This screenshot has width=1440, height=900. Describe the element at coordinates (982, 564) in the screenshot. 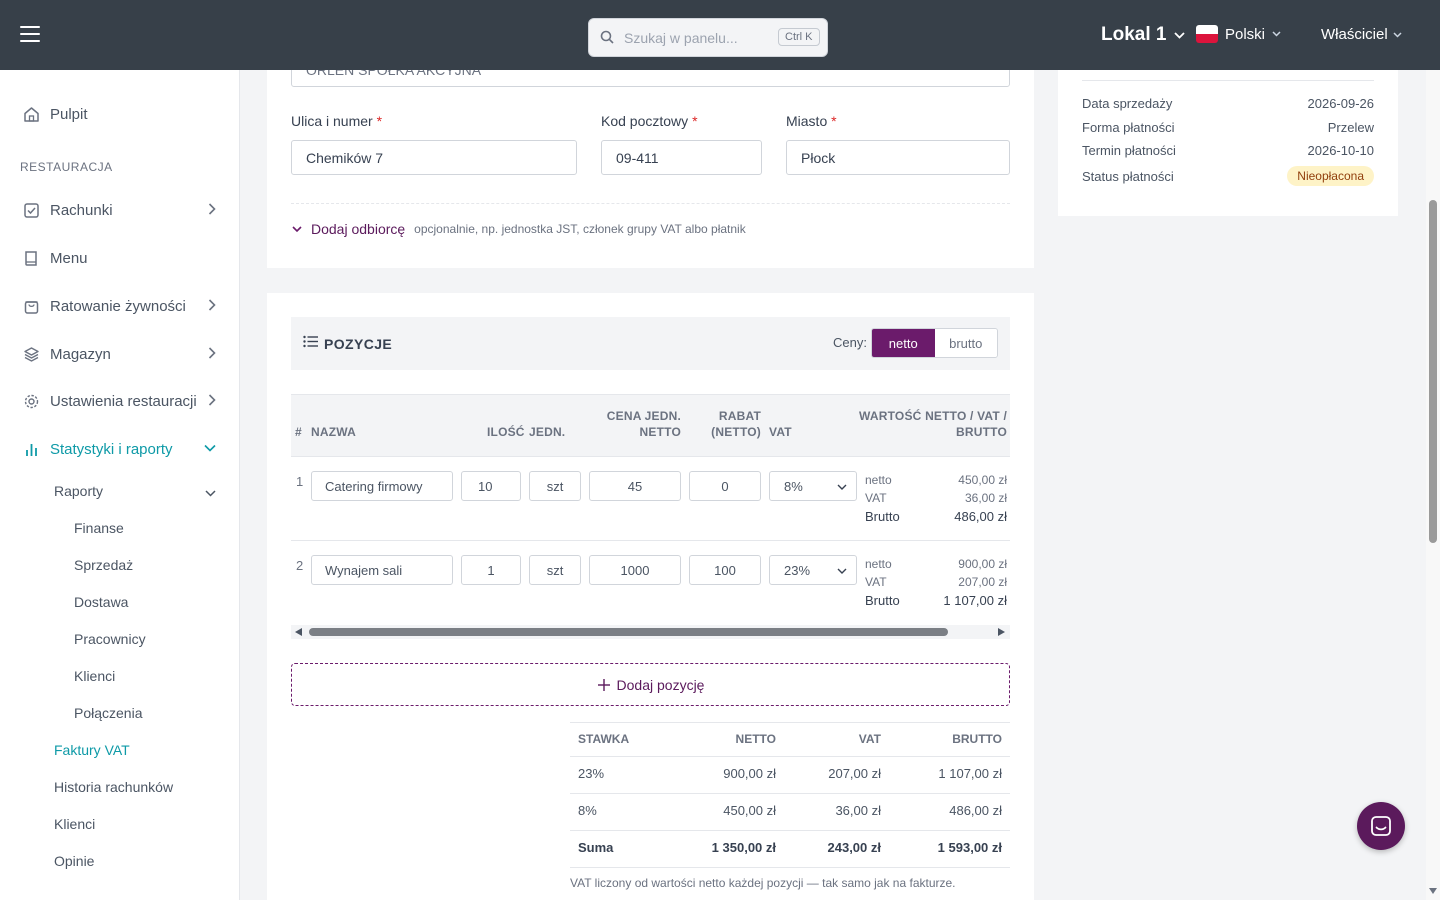

I see `row-net-value: 900,00 zł` at that location.